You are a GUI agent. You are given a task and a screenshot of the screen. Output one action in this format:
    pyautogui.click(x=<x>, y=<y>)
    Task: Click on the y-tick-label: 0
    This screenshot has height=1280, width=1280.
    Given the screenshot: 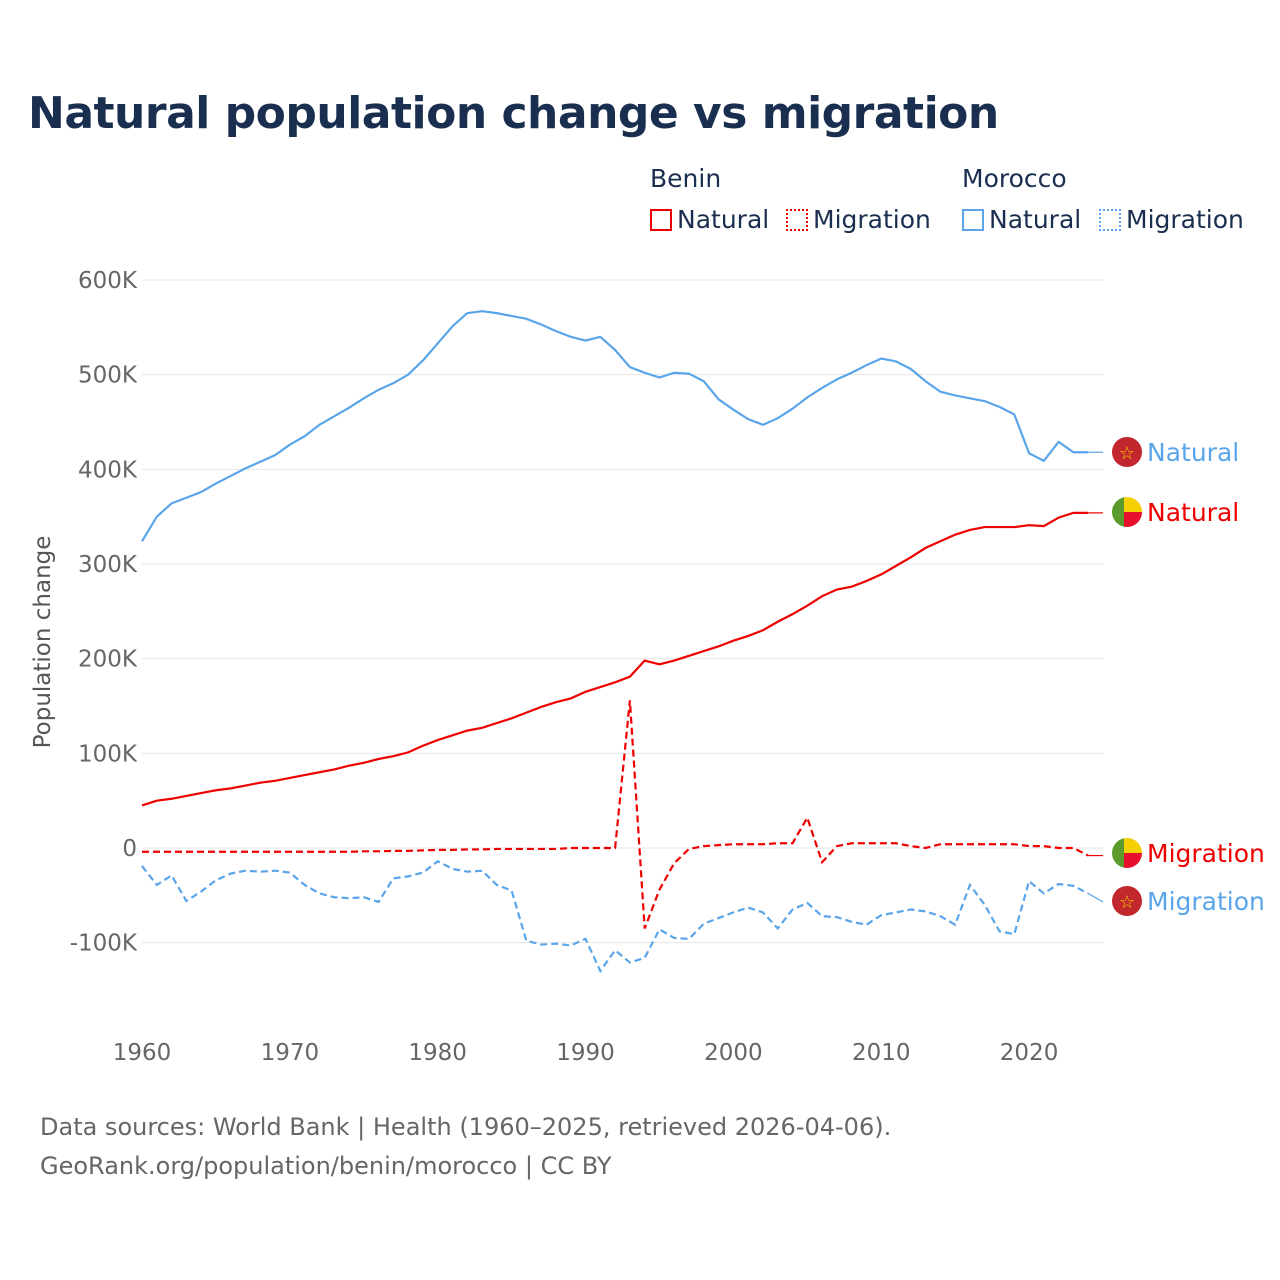 What is the action you would take?
    pyautogui.click(x=129, y=849)
    